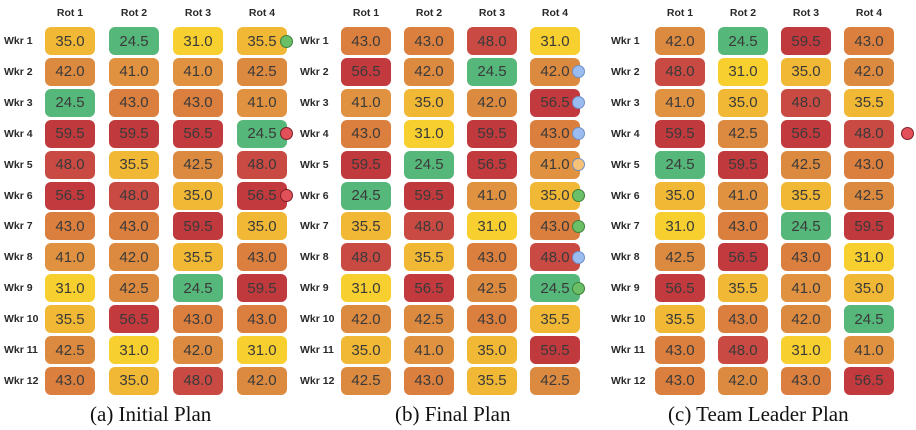 This screenshot has height=430, width=916. Describe the element at coordinates (453, 414) in the screenshot. I see `panel-caption: (b) Final Plan` at that location.